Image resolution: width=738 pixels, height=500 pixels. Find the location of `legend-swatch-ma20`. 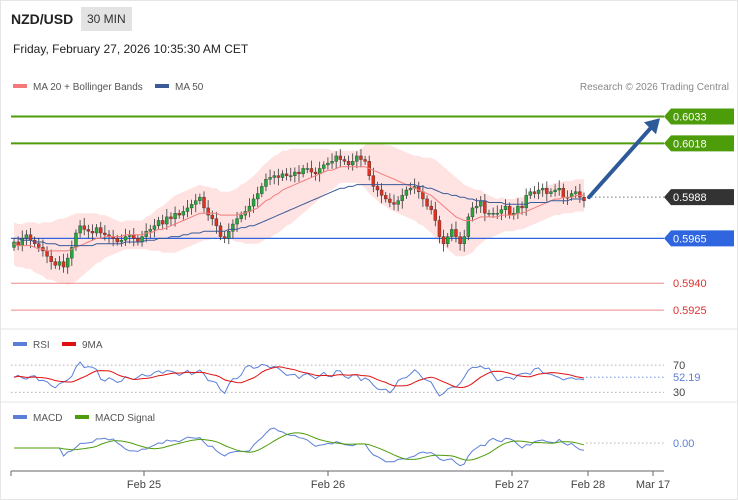

legend-swatch-ma20 is located at coordinates (20, 86).